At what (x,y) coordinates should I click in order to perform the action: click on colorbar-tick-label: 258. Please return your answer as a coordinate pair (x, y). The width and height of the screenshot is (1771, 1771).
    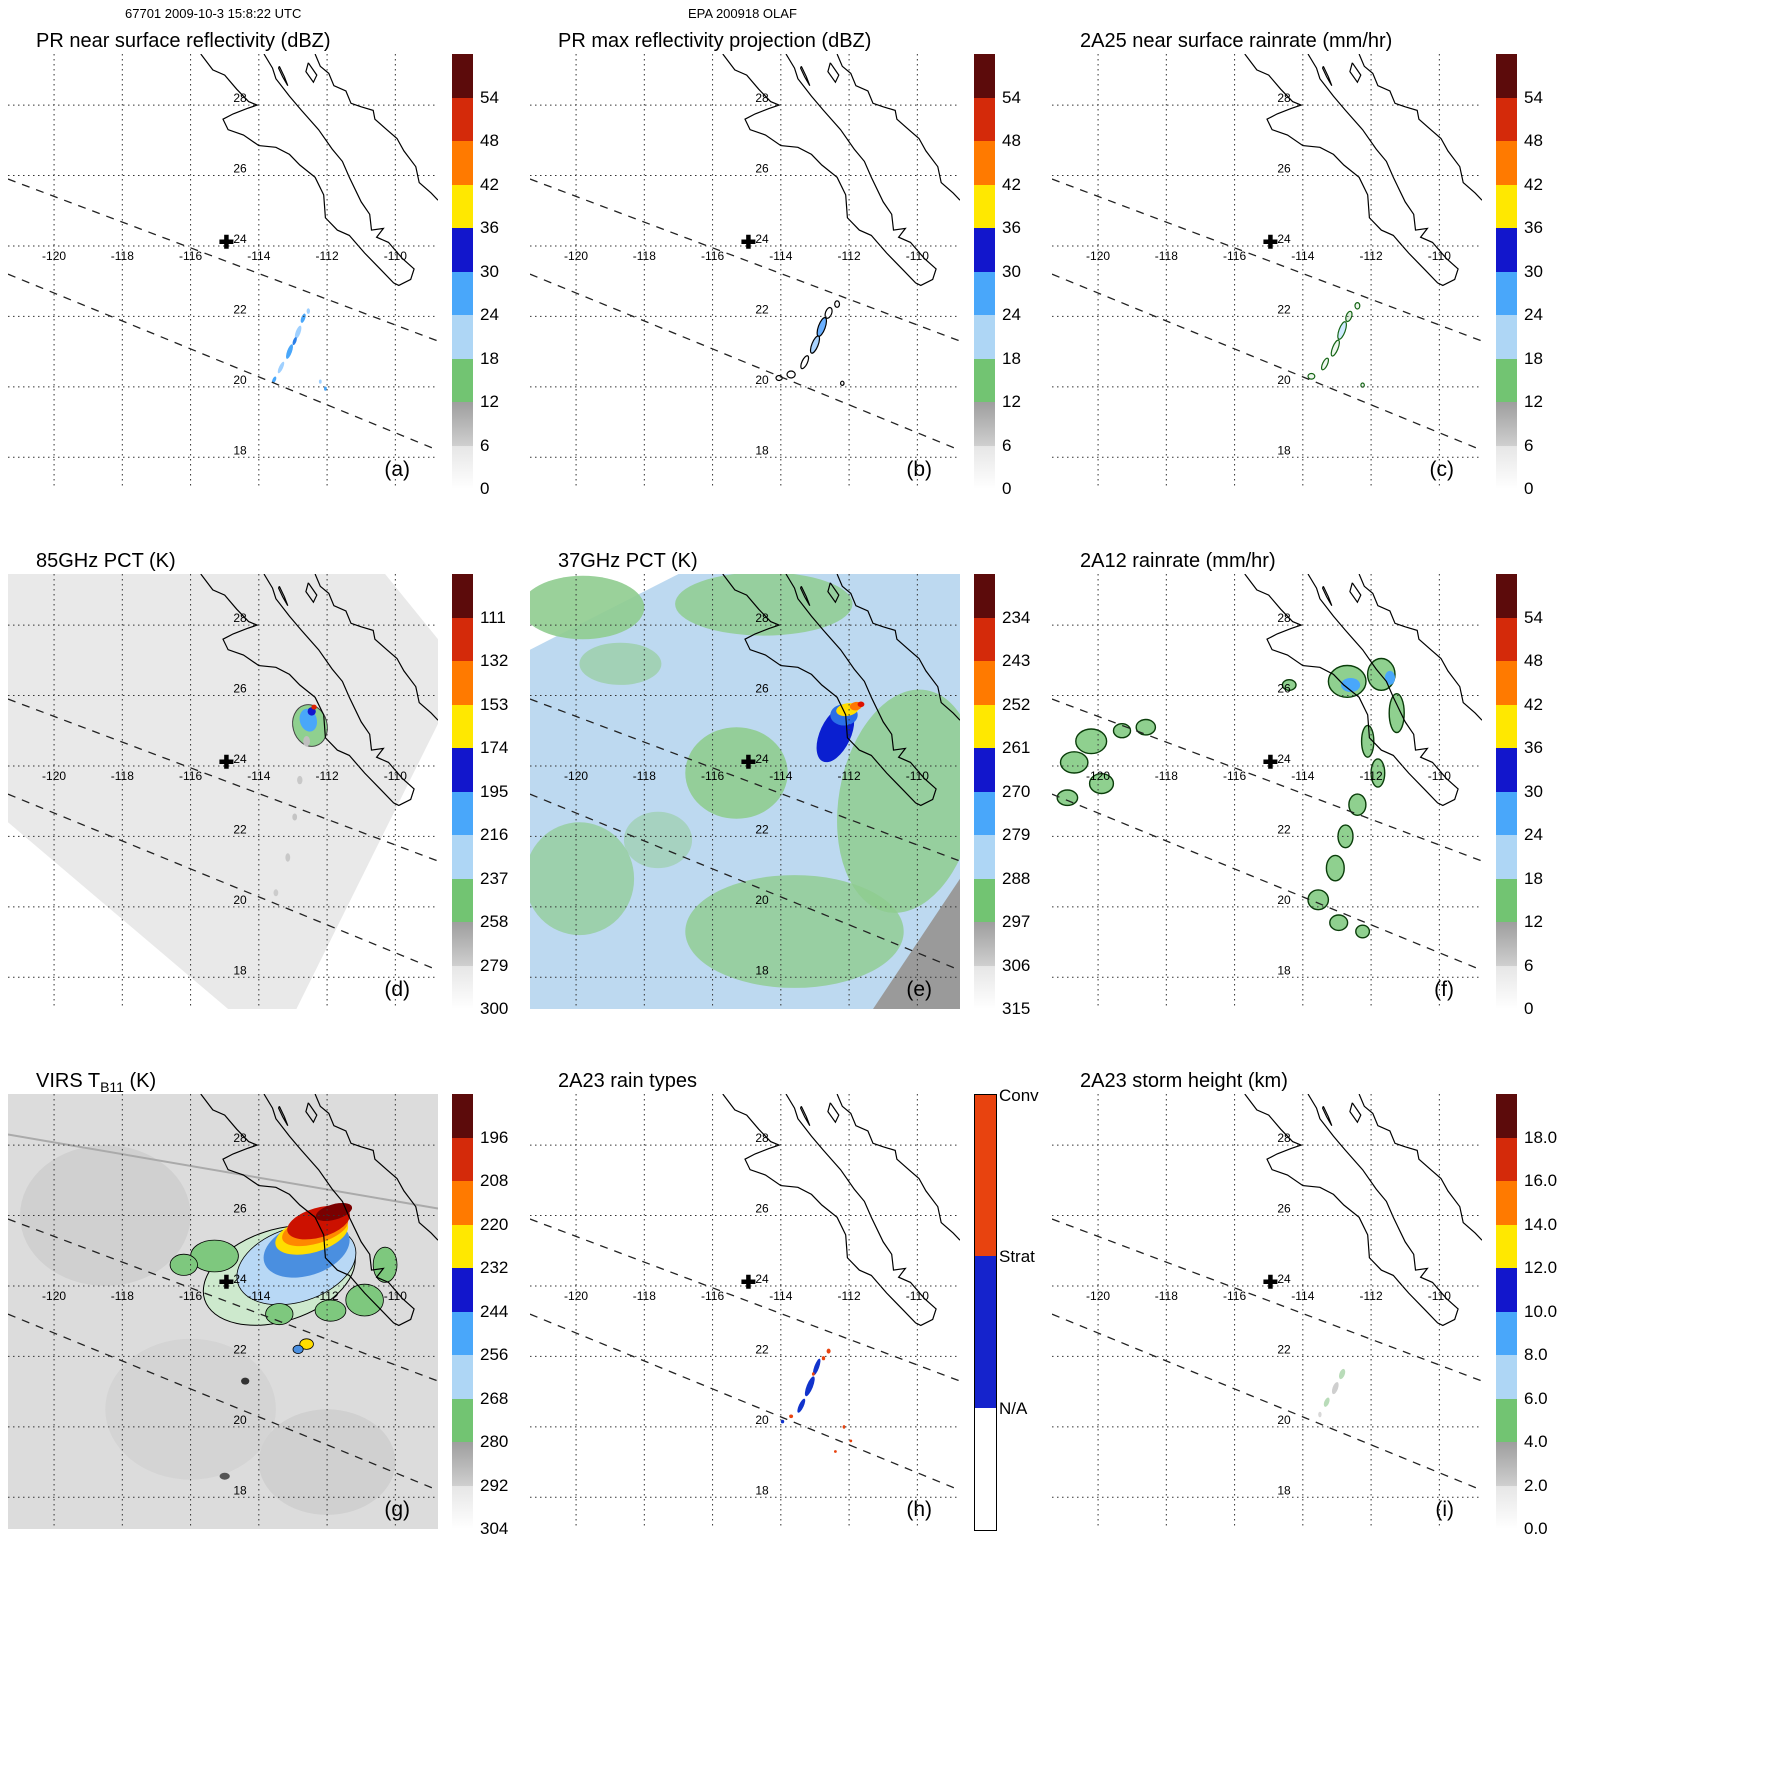
    Looking at the image, I should click on (494, 921).